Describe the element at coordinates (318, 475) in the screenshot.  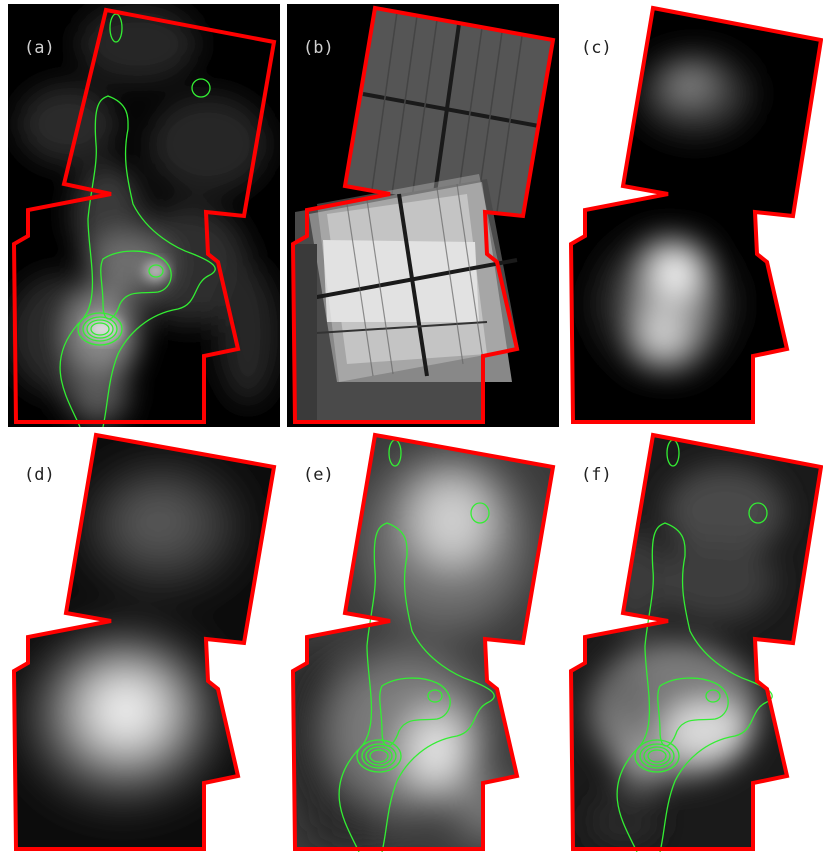
I see `panel-e-label: (e)` at that location.